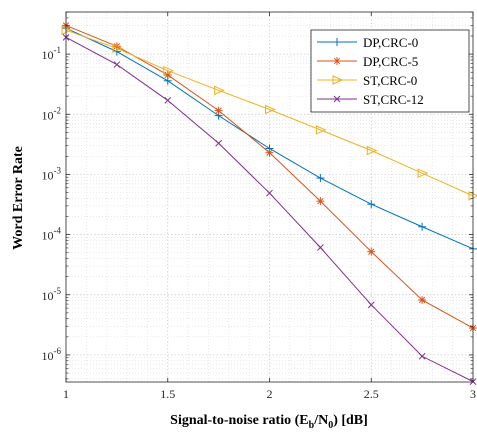 The image size is (477, 432). I want to click on legend-label: ST,CRC-0, so click(390, 80).